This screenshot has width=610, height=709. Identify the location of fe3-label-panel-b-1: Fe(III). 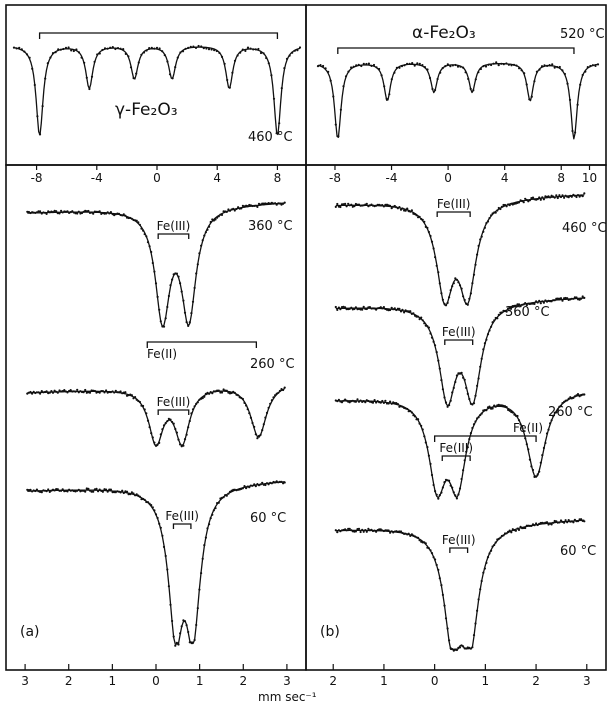
(459, 332).